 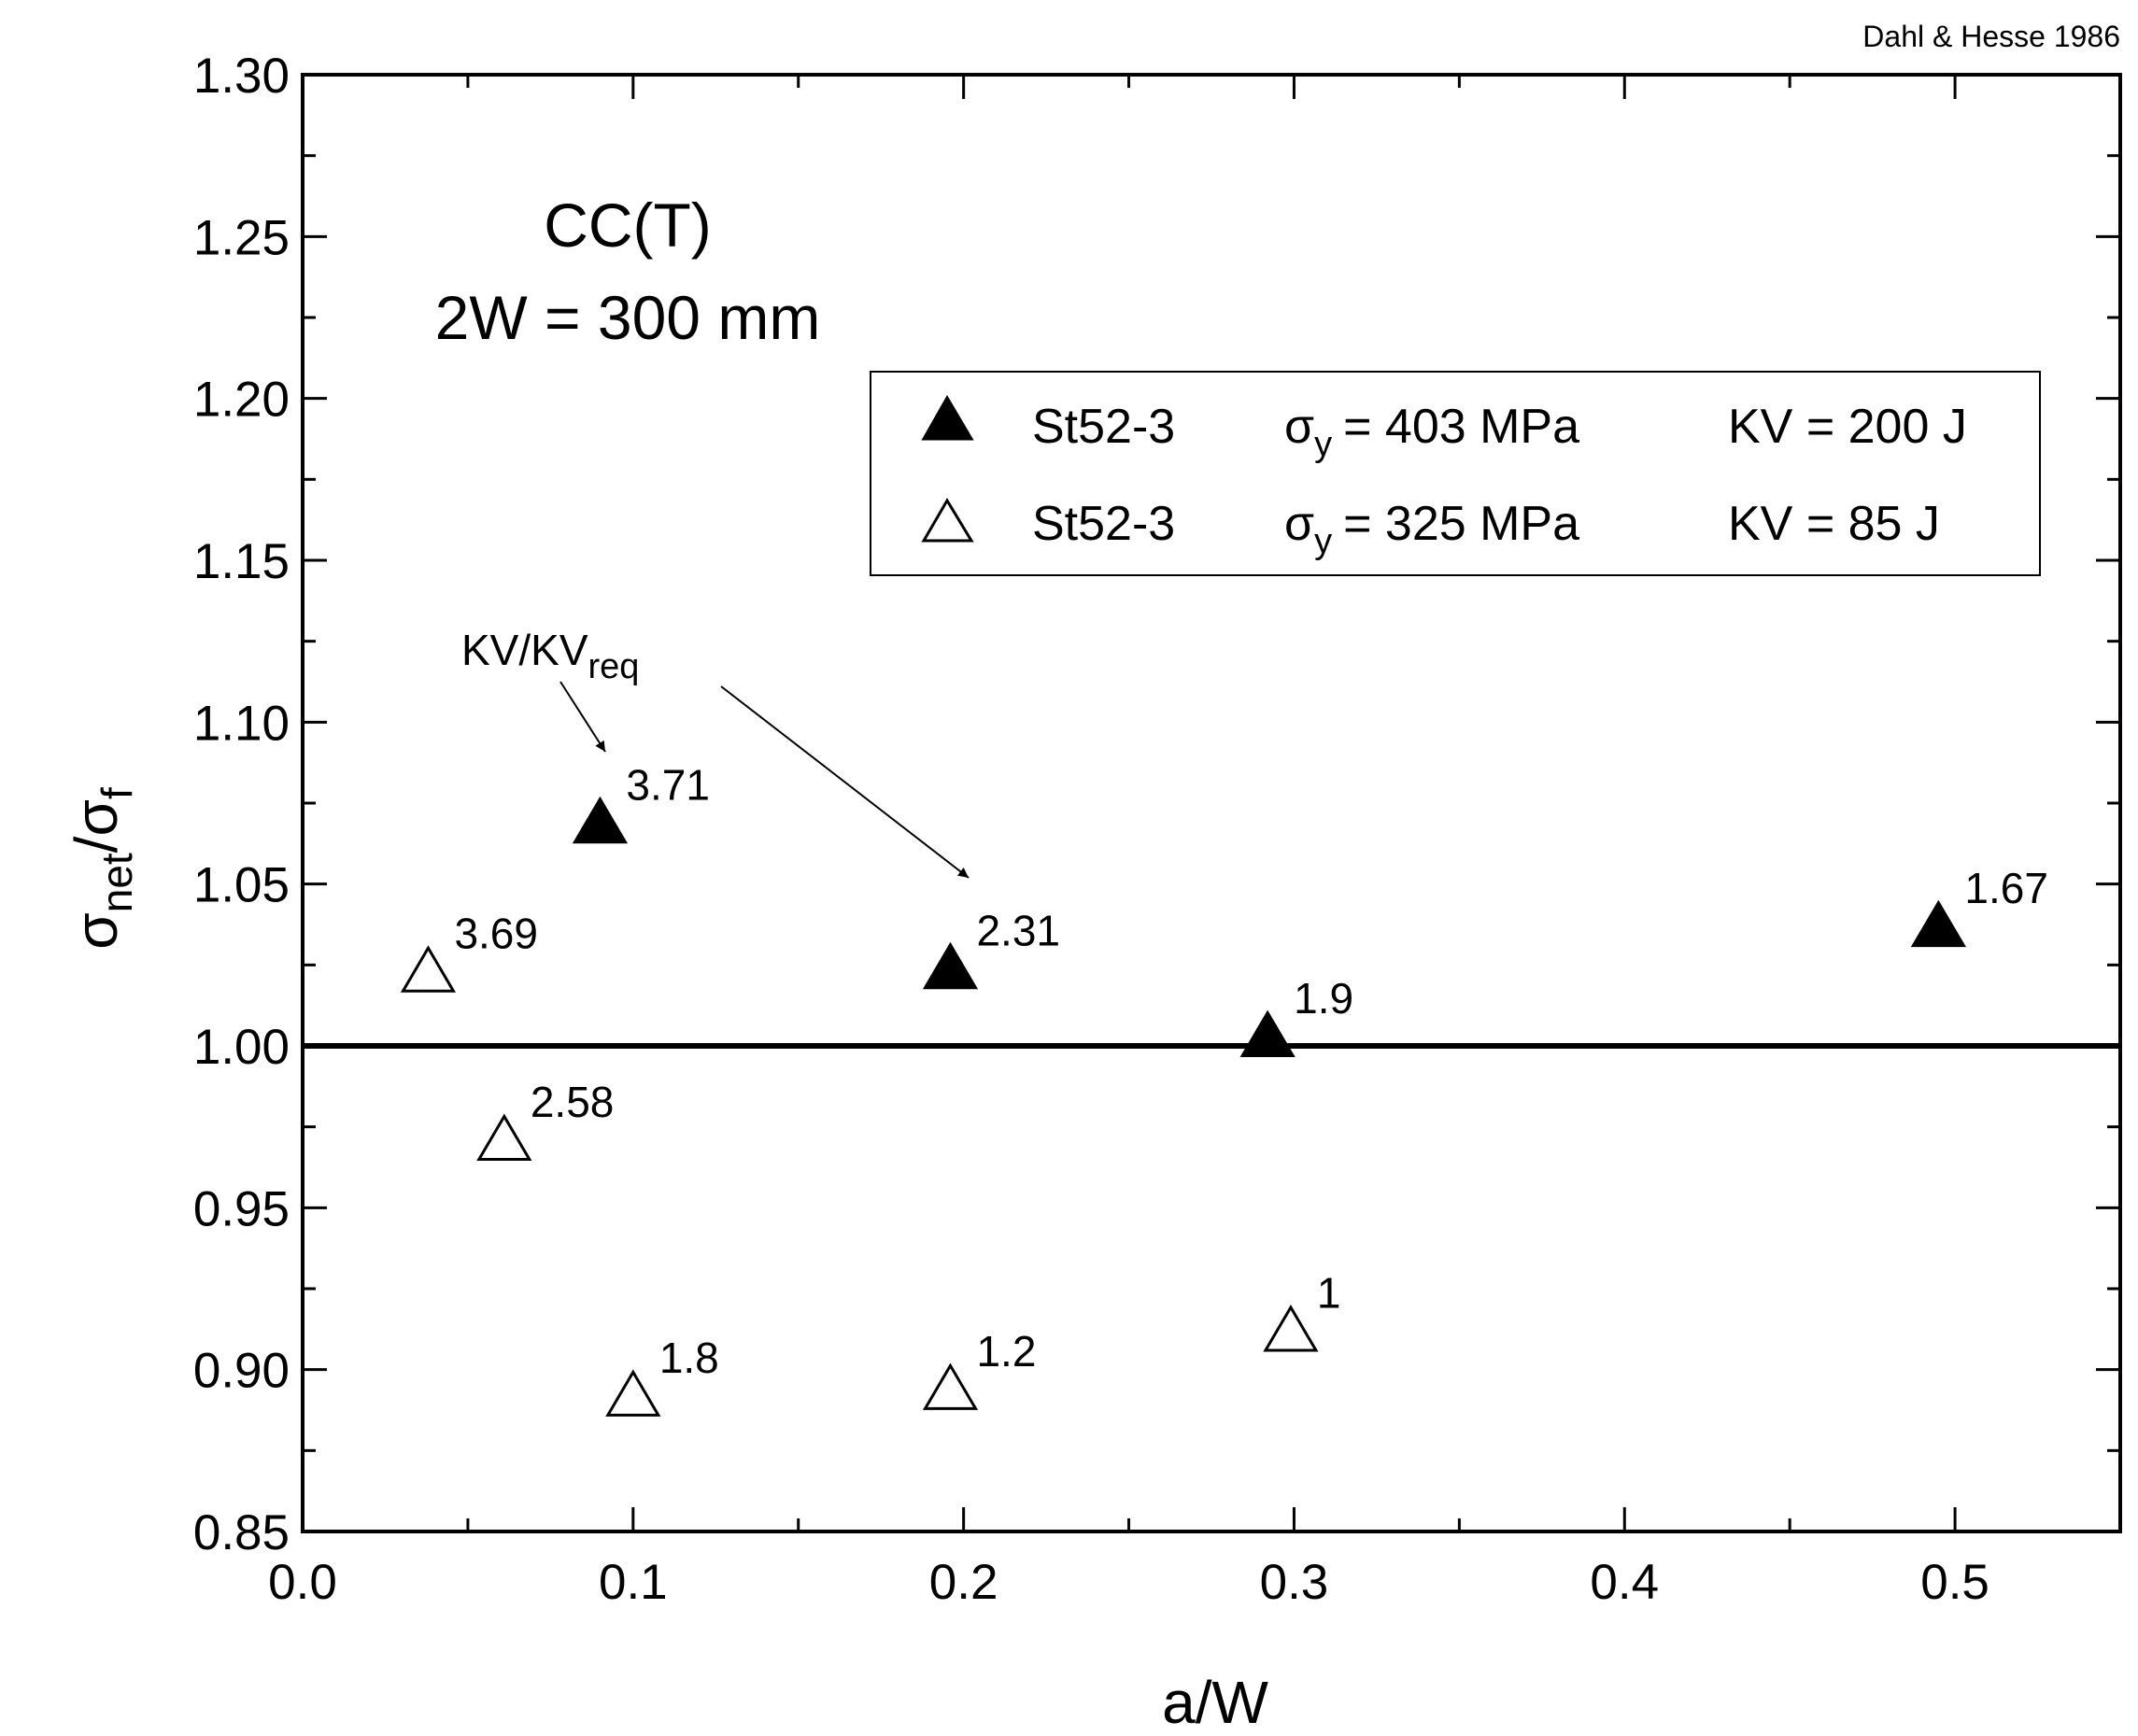 What do you see at coordinates (668, 784) in the screenshot?
I see `point-label: 3.71` at bounding box center [668, 784].